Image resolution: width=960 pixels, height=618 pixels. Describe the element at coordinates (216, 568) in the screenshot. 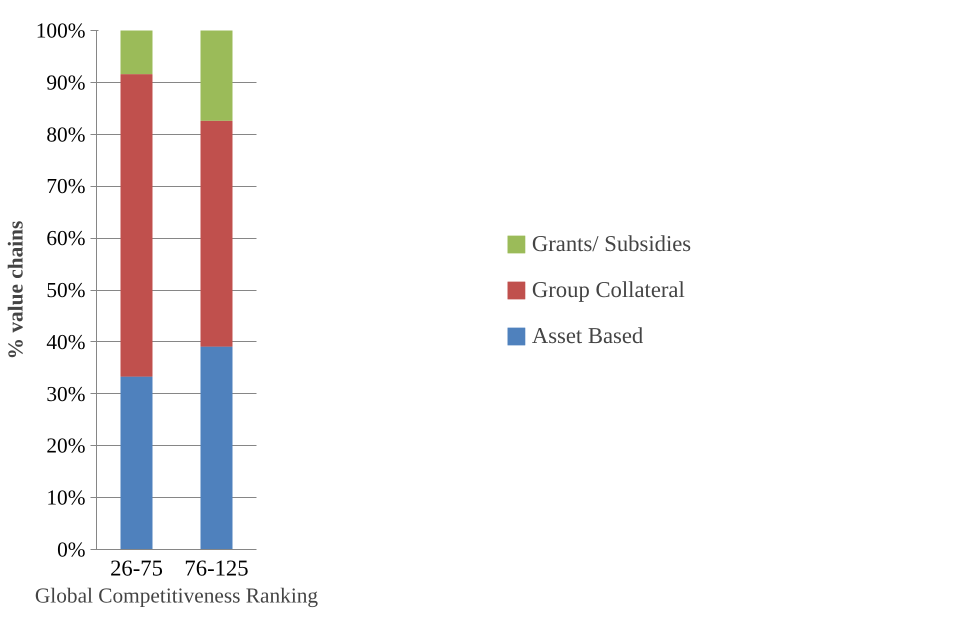

I see `x-tick-label: 76-125` at that location.